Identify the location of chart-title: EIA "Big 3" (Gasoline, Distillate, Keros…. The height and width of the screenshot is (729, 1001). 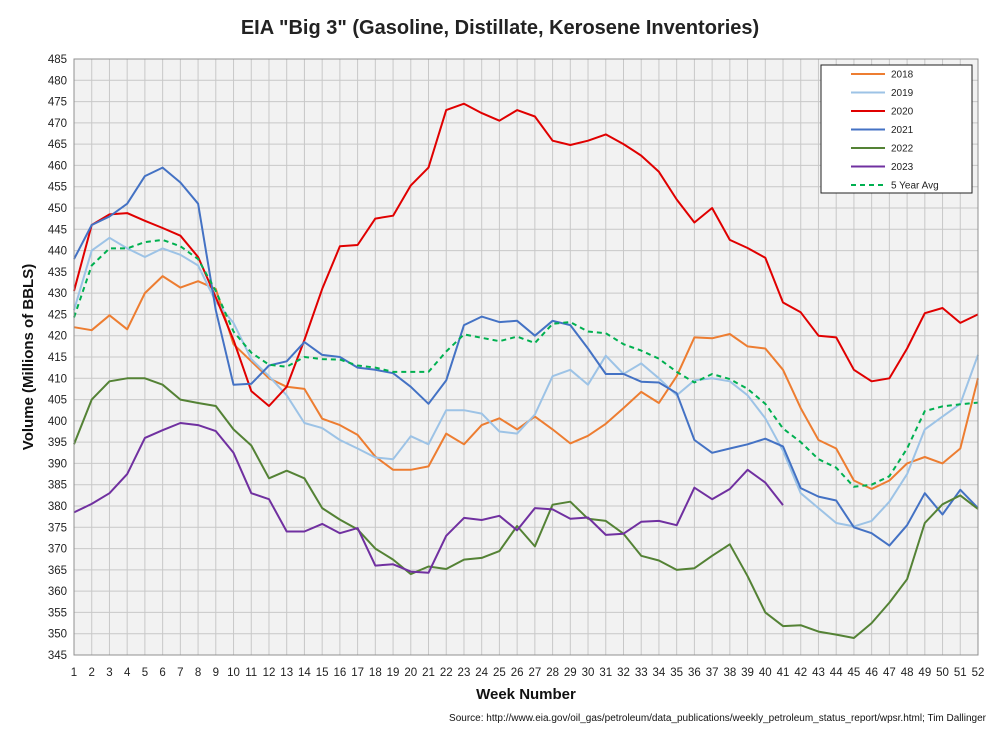
(500, 28).